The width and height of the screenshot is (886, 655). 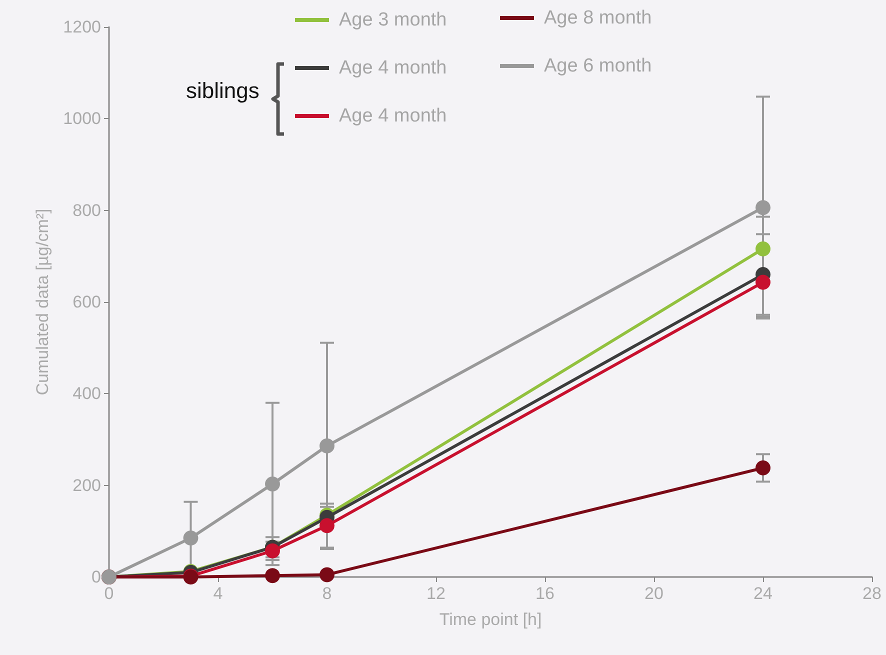 I want to click on x-tick-label: 28, so click(x=872, y=593).